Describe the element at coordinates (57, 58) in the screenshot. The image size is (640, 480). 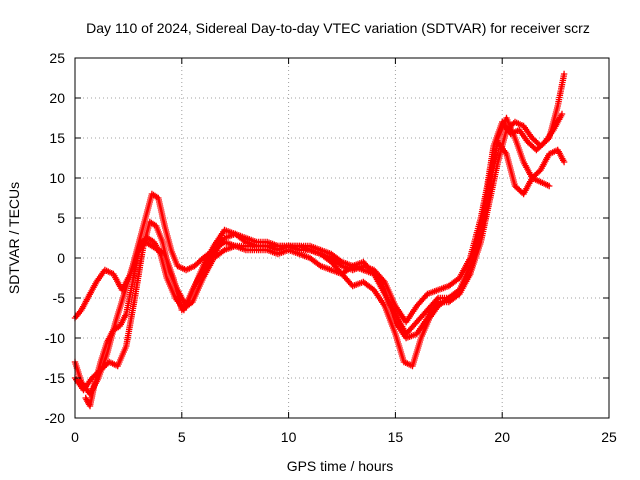
I see `y-tick-label: 25` at that location.